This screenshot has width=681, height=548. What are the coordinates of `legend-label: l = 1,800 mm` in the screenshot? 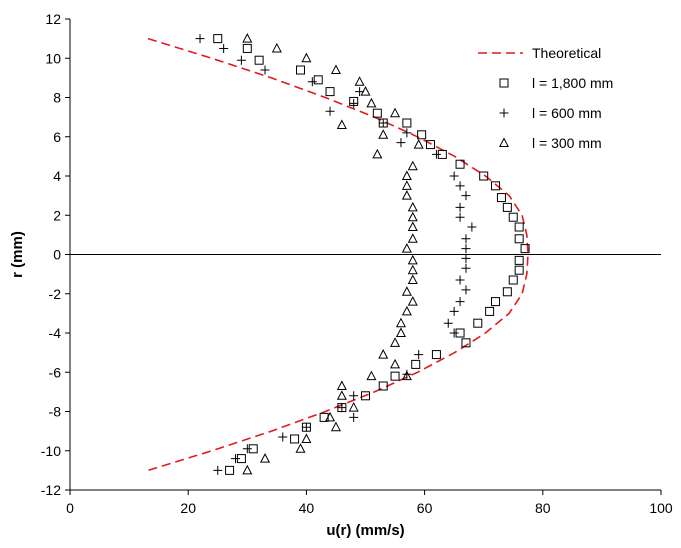 It's located at (572, 83).